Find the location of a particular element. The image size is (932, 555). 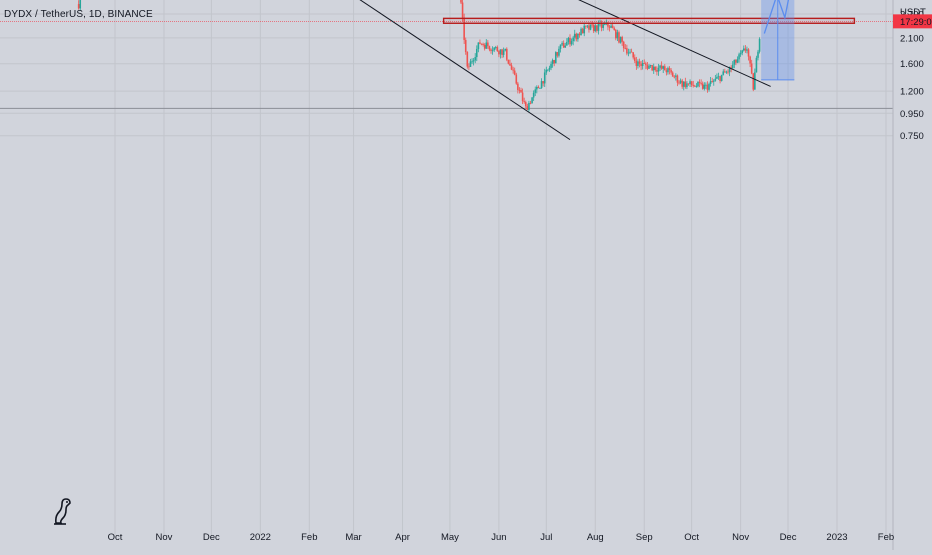

measure-tool is located at coordinates (780, 40).